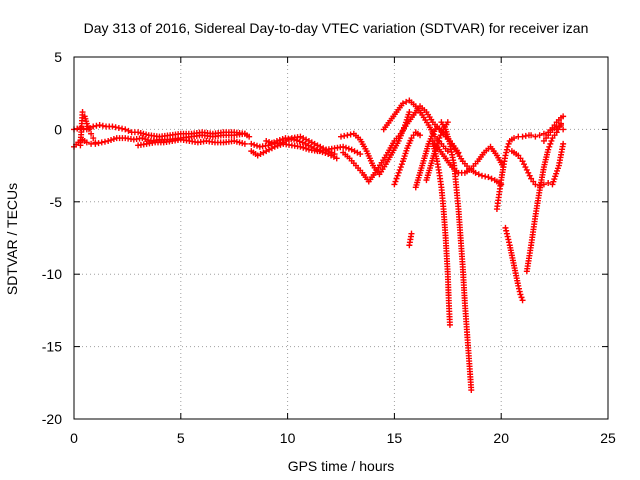 This screenshot has height=480, width=640. Describe the element at coordinates (514, 264) in the screenshot. I see `series-dip3` at that location.